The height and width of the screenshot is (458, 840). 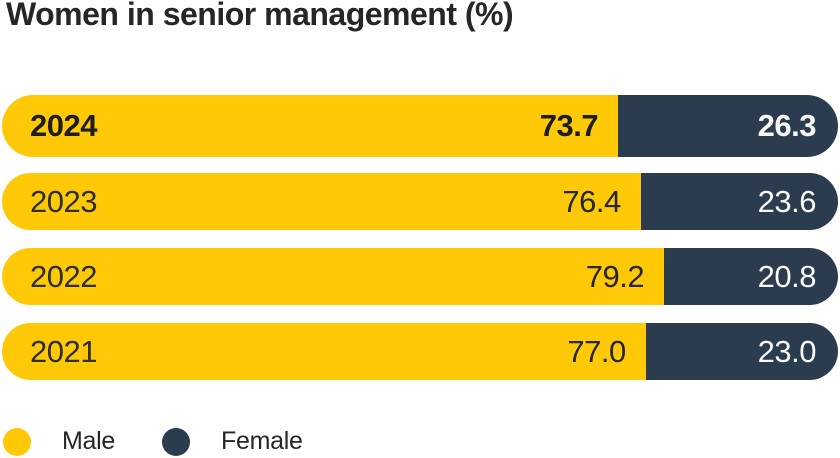 What do you see at coordinates (741, 351) in the screenshot?
I see `bar-segment-female-2021: 23.0` at bounding box center [741, 351].